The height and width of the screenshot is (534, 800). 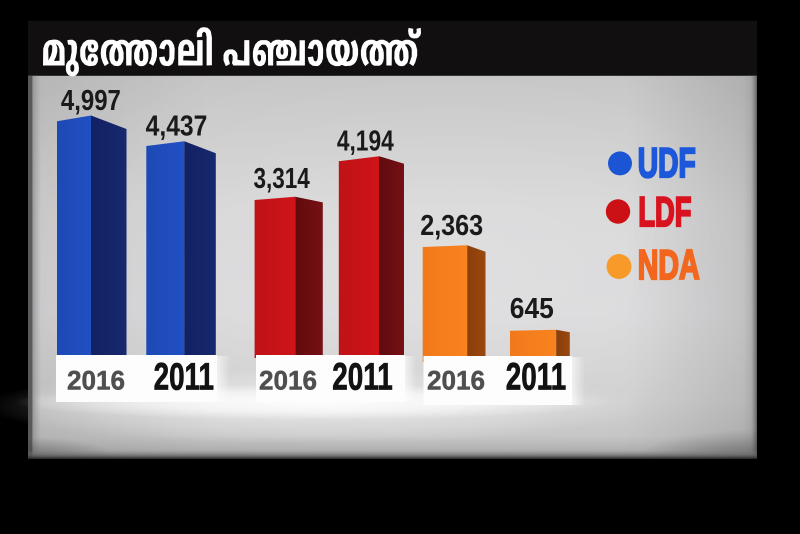 What do you see at coordinates (667, 162) in the screenshot?
I see `svg-text: UDF` at bounding box center [667, 162].